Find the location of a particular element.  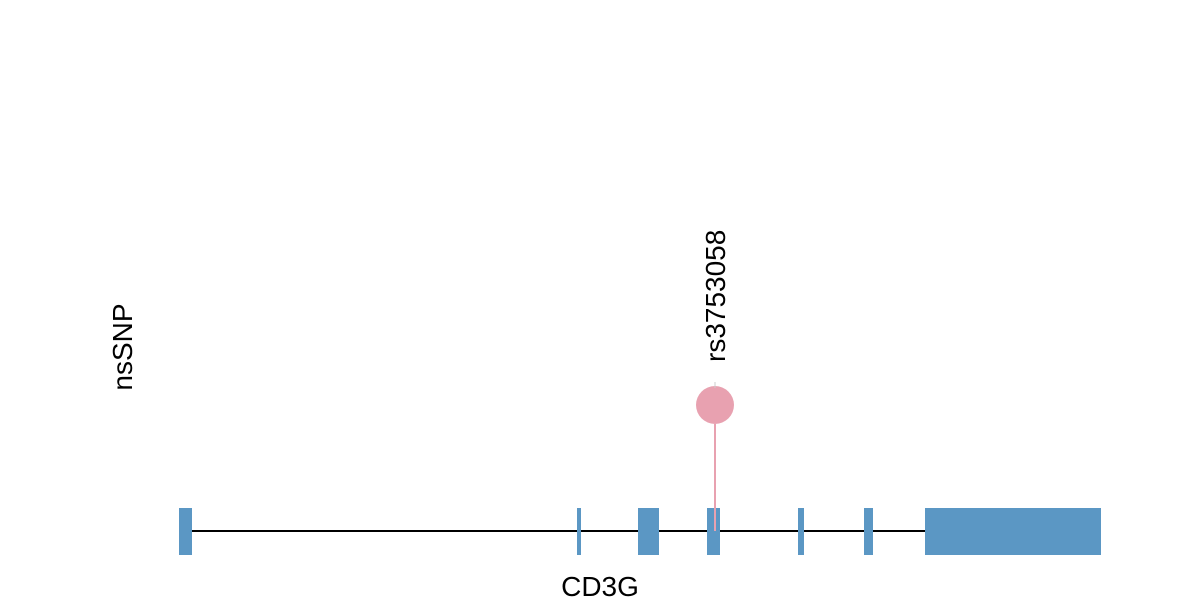

exons is located at coordinates (640, 531).